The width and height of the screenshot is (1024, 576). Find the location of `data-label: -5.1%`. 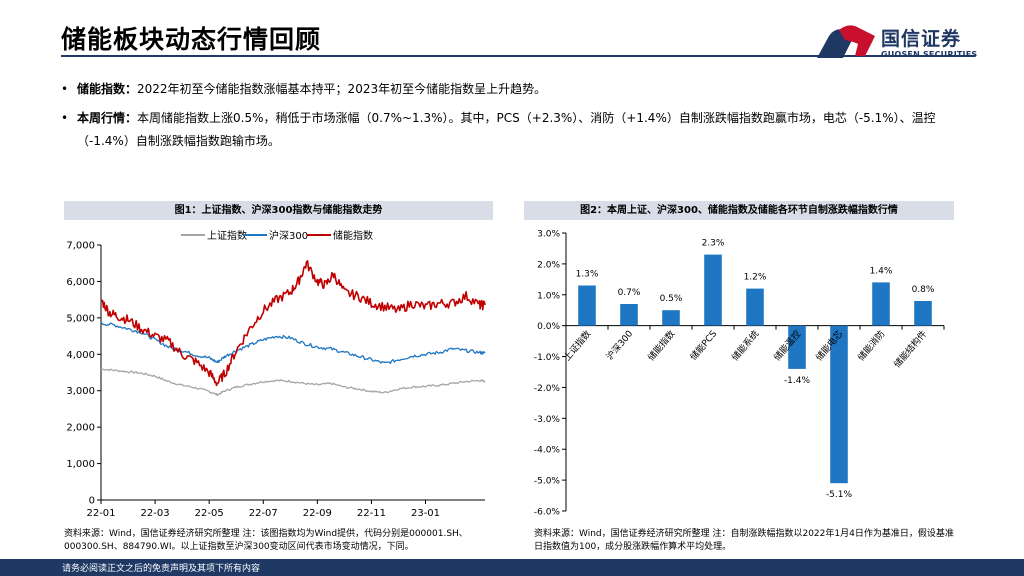

data-label: -5.1% is located at coordinates (839, 495).